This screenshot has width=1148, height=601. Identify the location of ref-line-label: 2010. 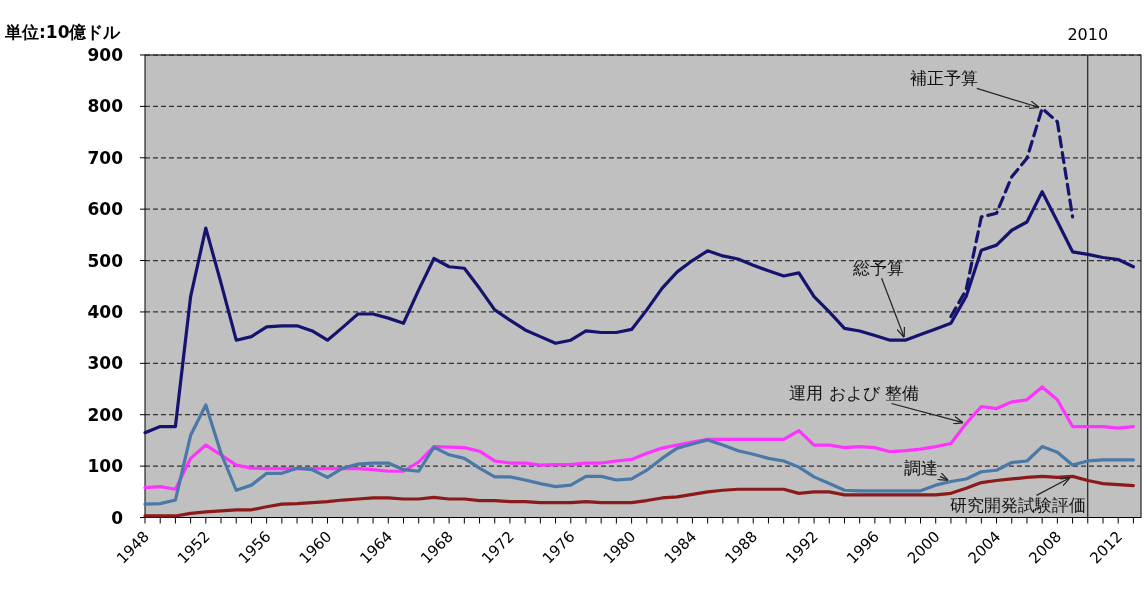
(1088, 34).